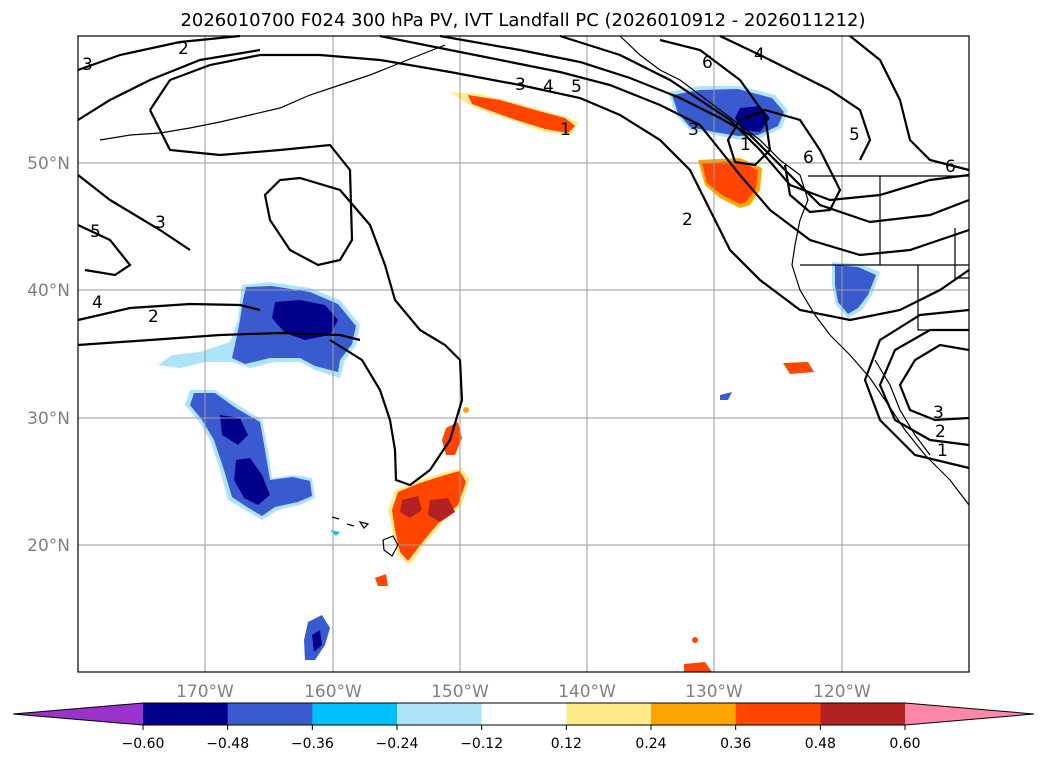 The height and width of the screenshot is (765, 1047). I want to click on colorbar-tick-label: 0.48, so click(820, 744).